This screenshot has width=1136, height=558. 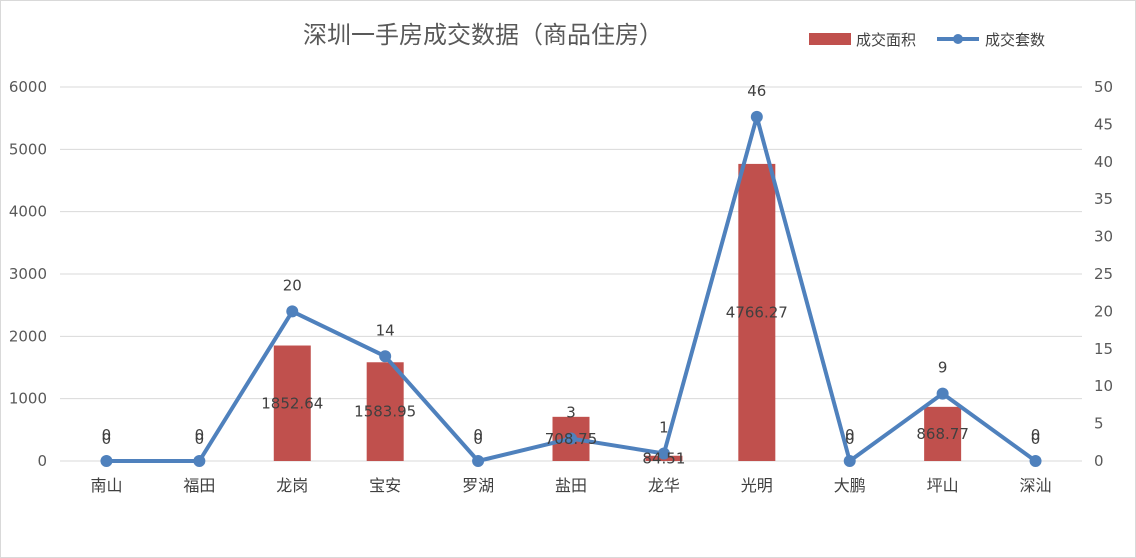 What do you see at coordinates (958, 39) in the screenshot?
I see `legend-line-marker` at bounding box center [958, 39].